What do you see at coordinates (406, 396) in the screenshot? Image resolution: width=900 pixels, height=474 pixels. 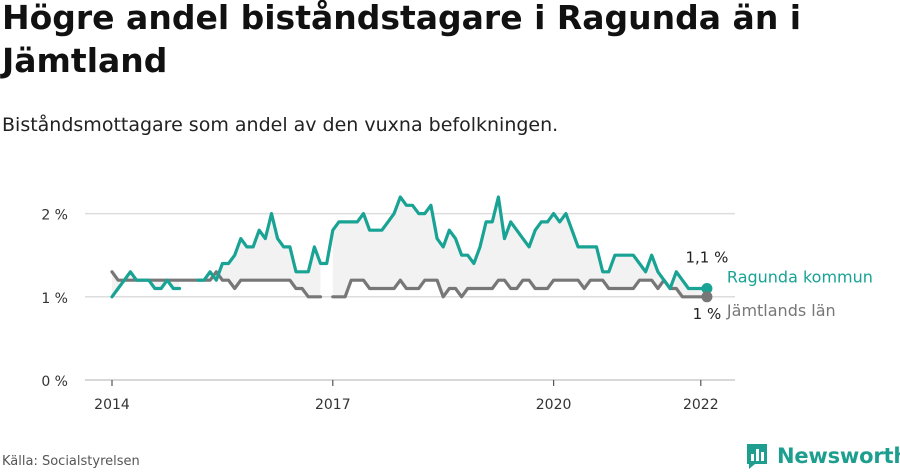 I see `x-axis: 2014 2017 2020 2022` at bounding box center [406, 396].